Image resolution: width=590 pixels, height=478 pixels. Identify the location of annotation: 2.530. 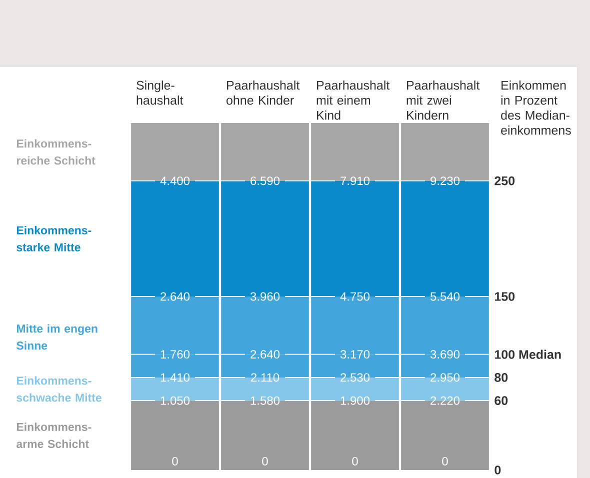
(355, 377).